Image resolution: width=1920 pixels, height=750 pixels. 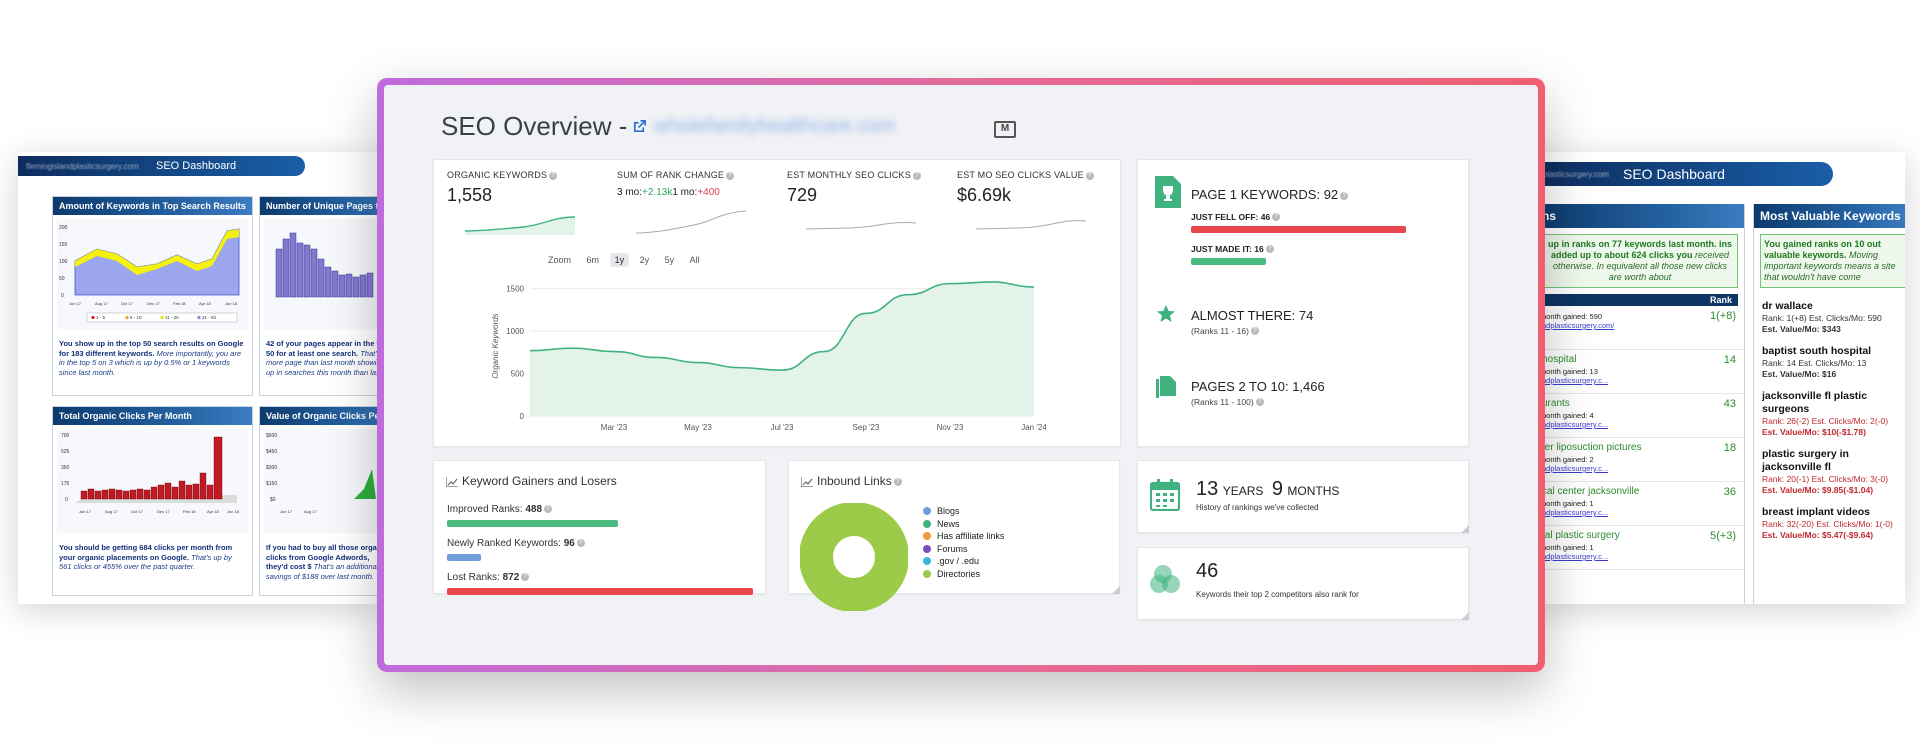 What do you see at coordinates (698, 427) in the screenshot?
I see `x-tick-label: May '23` at bounding box center [698, 427].